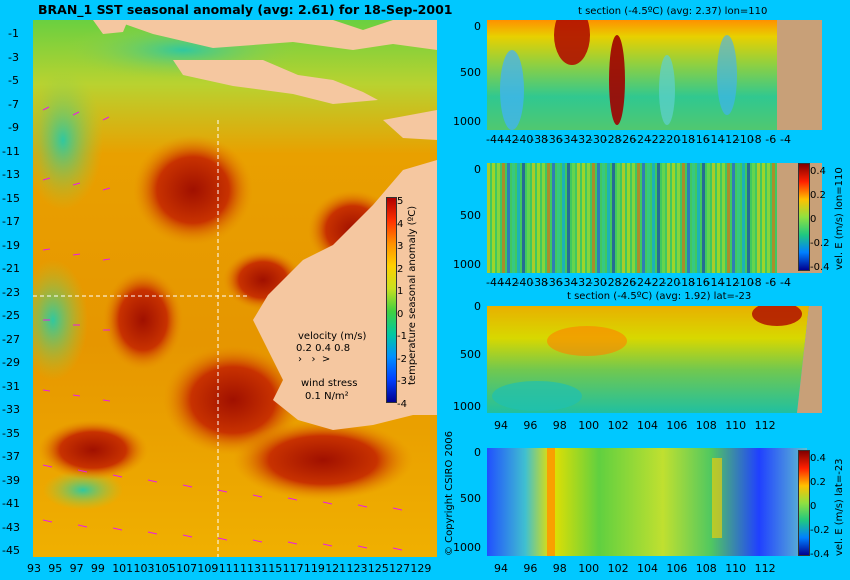  What do you see at coordinates (400, 224) in the screenshot?
I see `map-colorbar-tick: 4` at bounding box center [400, 224].